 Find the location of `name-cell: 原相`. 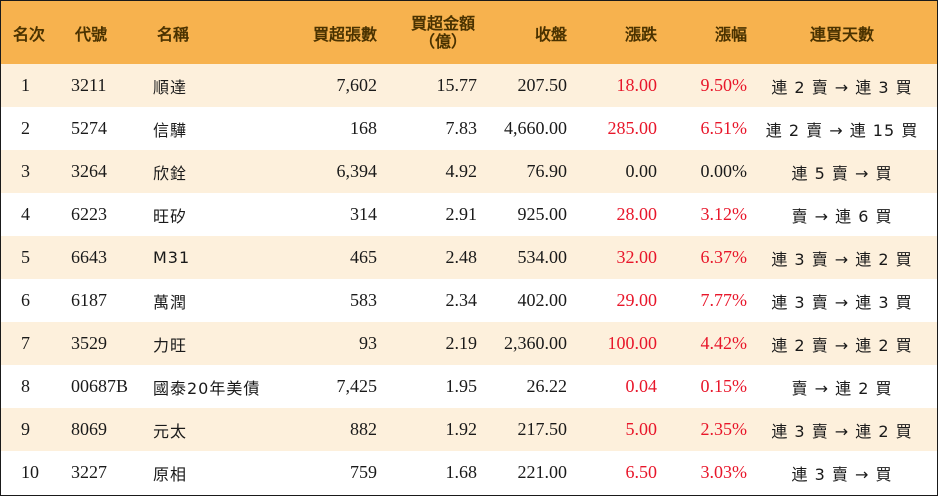

name-cell: 原相 is located at coordinates (170, 474).